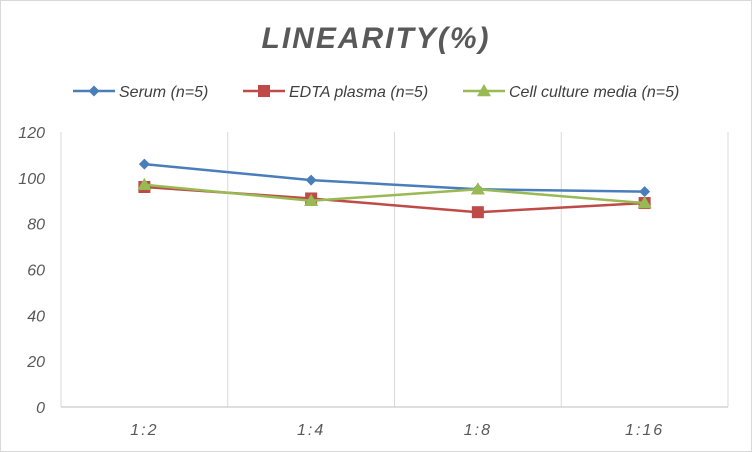  What do you see at coordinates (376, 38) in the screenshot?
I see `chart-title: LINEARITY(%)` at bounding box center [376, 38].